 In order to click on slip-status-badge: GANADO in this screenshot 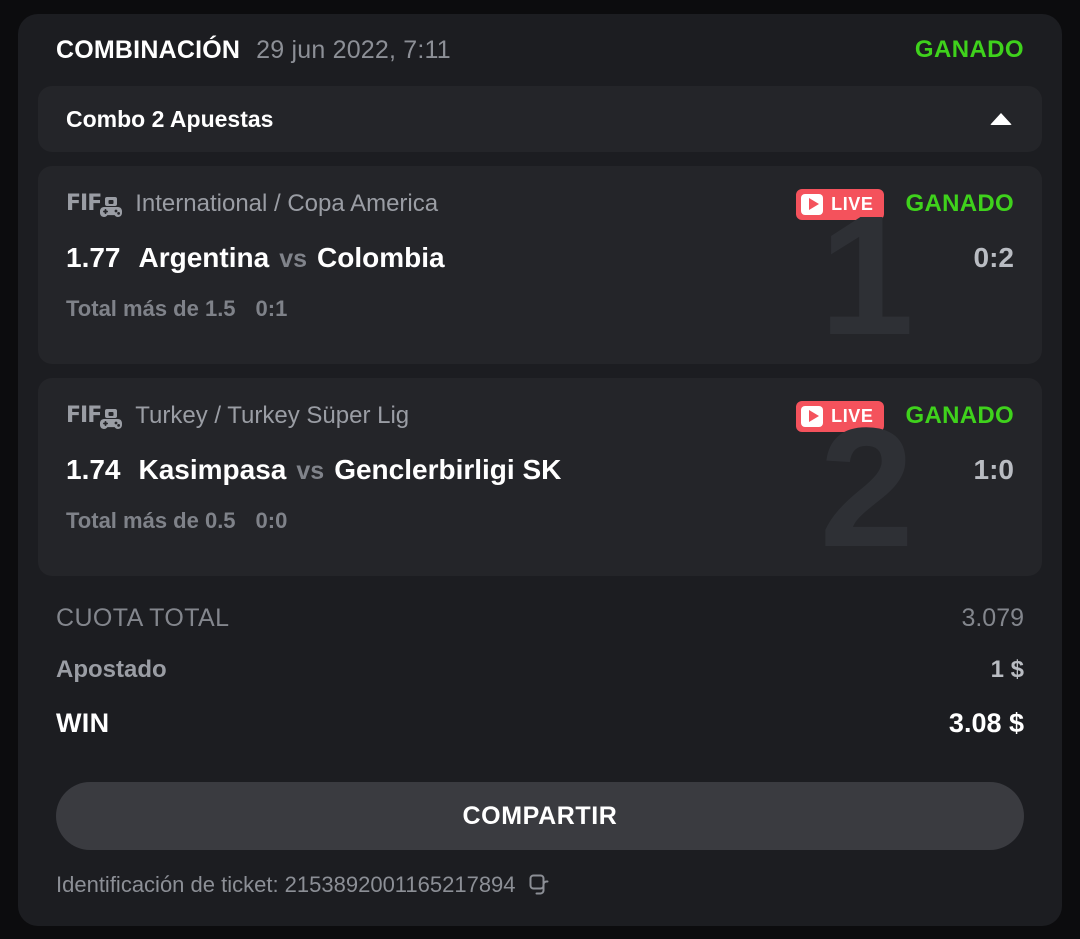, I will do `click(969, 49)`.